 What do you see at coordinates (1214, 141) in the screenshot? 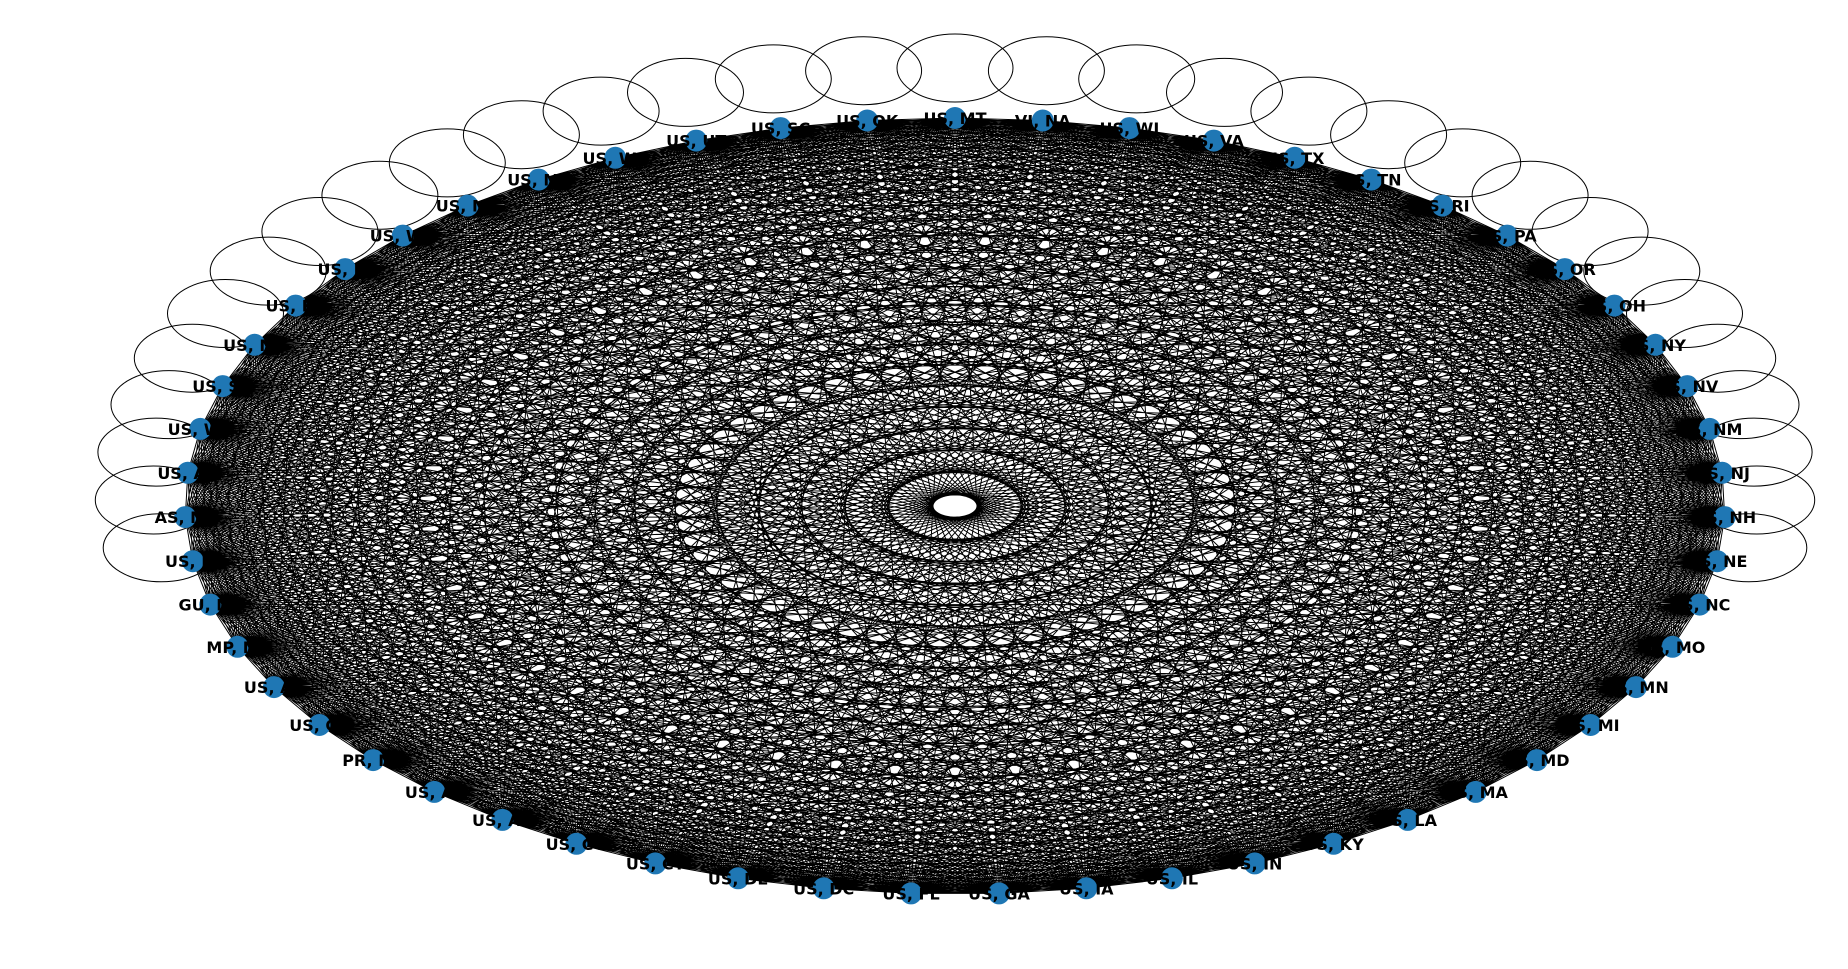
I see `node-label: US, VA` at bounding box center [1214, 141].